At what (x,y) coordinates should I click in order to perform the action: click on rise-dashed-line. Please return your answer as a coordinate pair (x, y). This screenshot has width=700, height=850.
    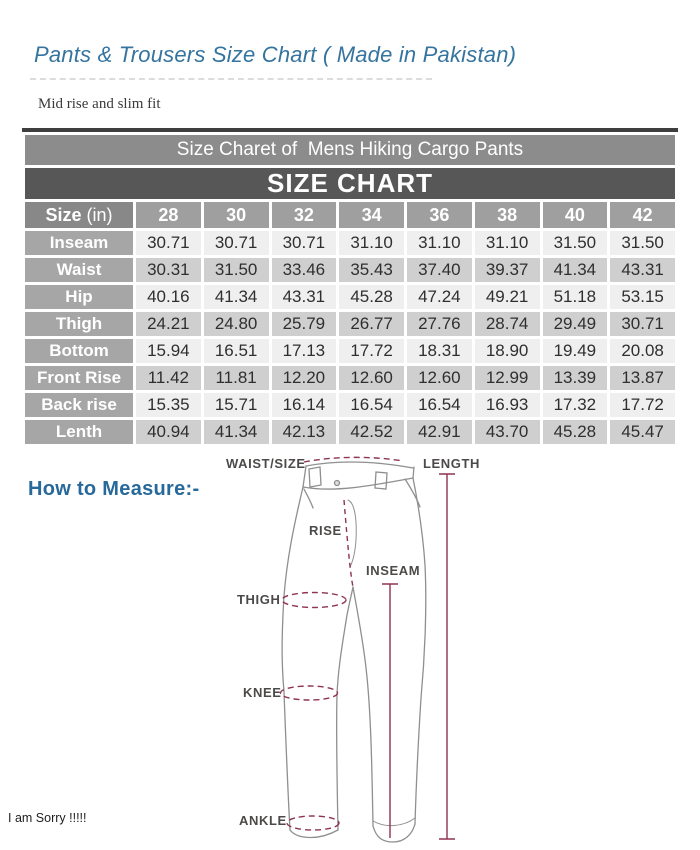
    Looking at the image, I should click on (348, 543).